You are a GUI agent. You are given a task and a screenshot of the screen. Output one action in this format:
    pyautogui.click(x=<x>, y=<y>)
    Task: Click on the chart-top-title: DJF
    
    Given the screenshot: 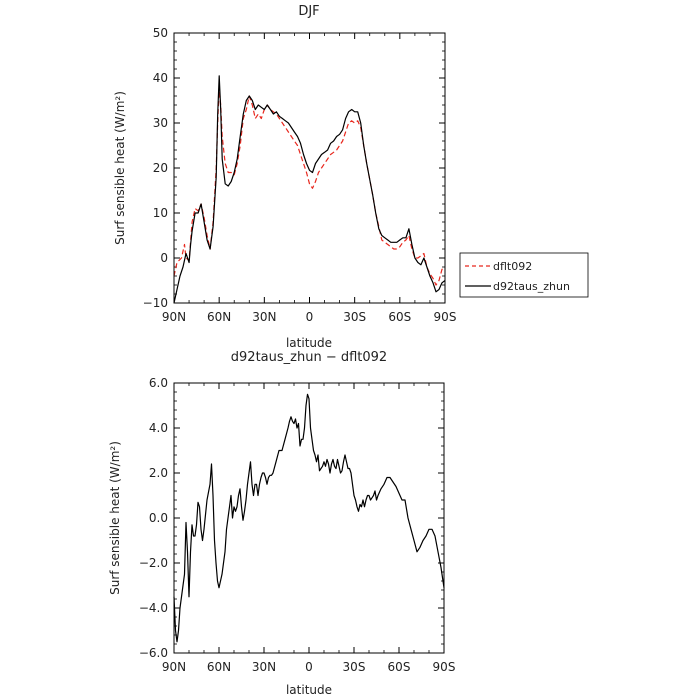 What is the action you would take?
    pyautogui.click(x=308, y=11)
    